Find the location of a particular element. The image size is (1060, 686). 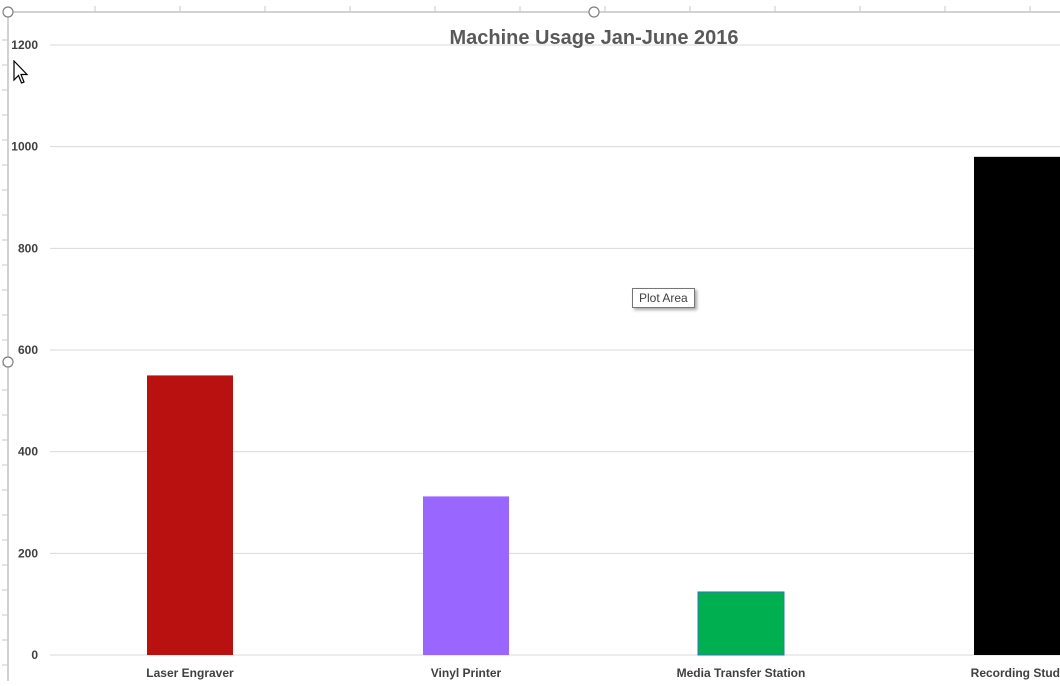

x-category-label: Media Transfer Station is located at coordinates (741, 673).